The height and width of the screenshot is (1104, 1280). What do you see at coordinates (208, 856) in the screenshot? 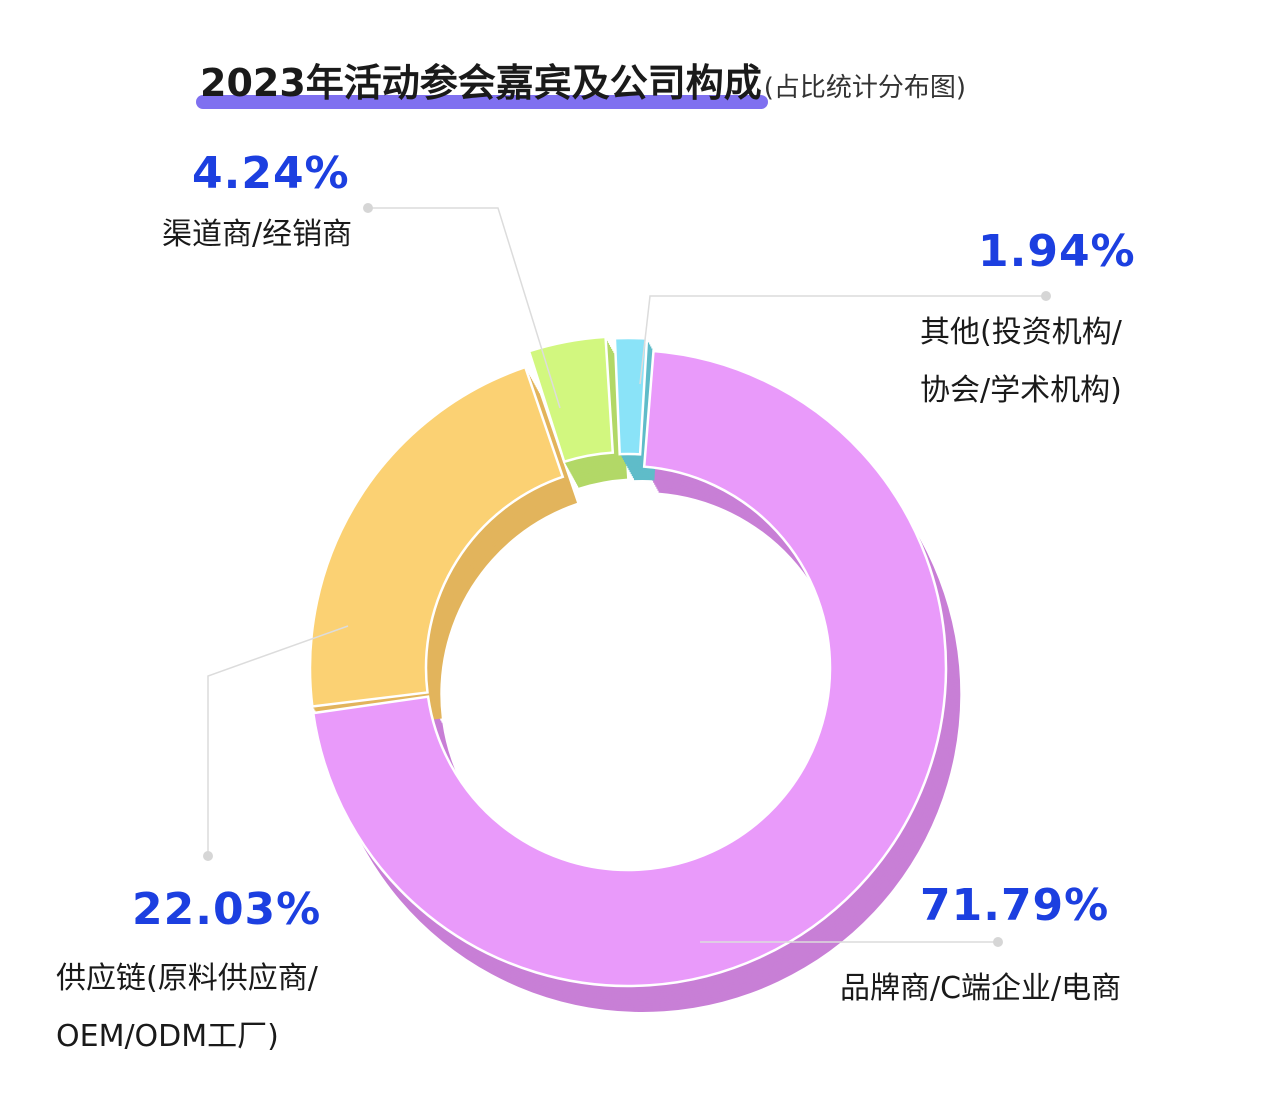
I see `callout-dot-supply` at bounding box center [208, 856].